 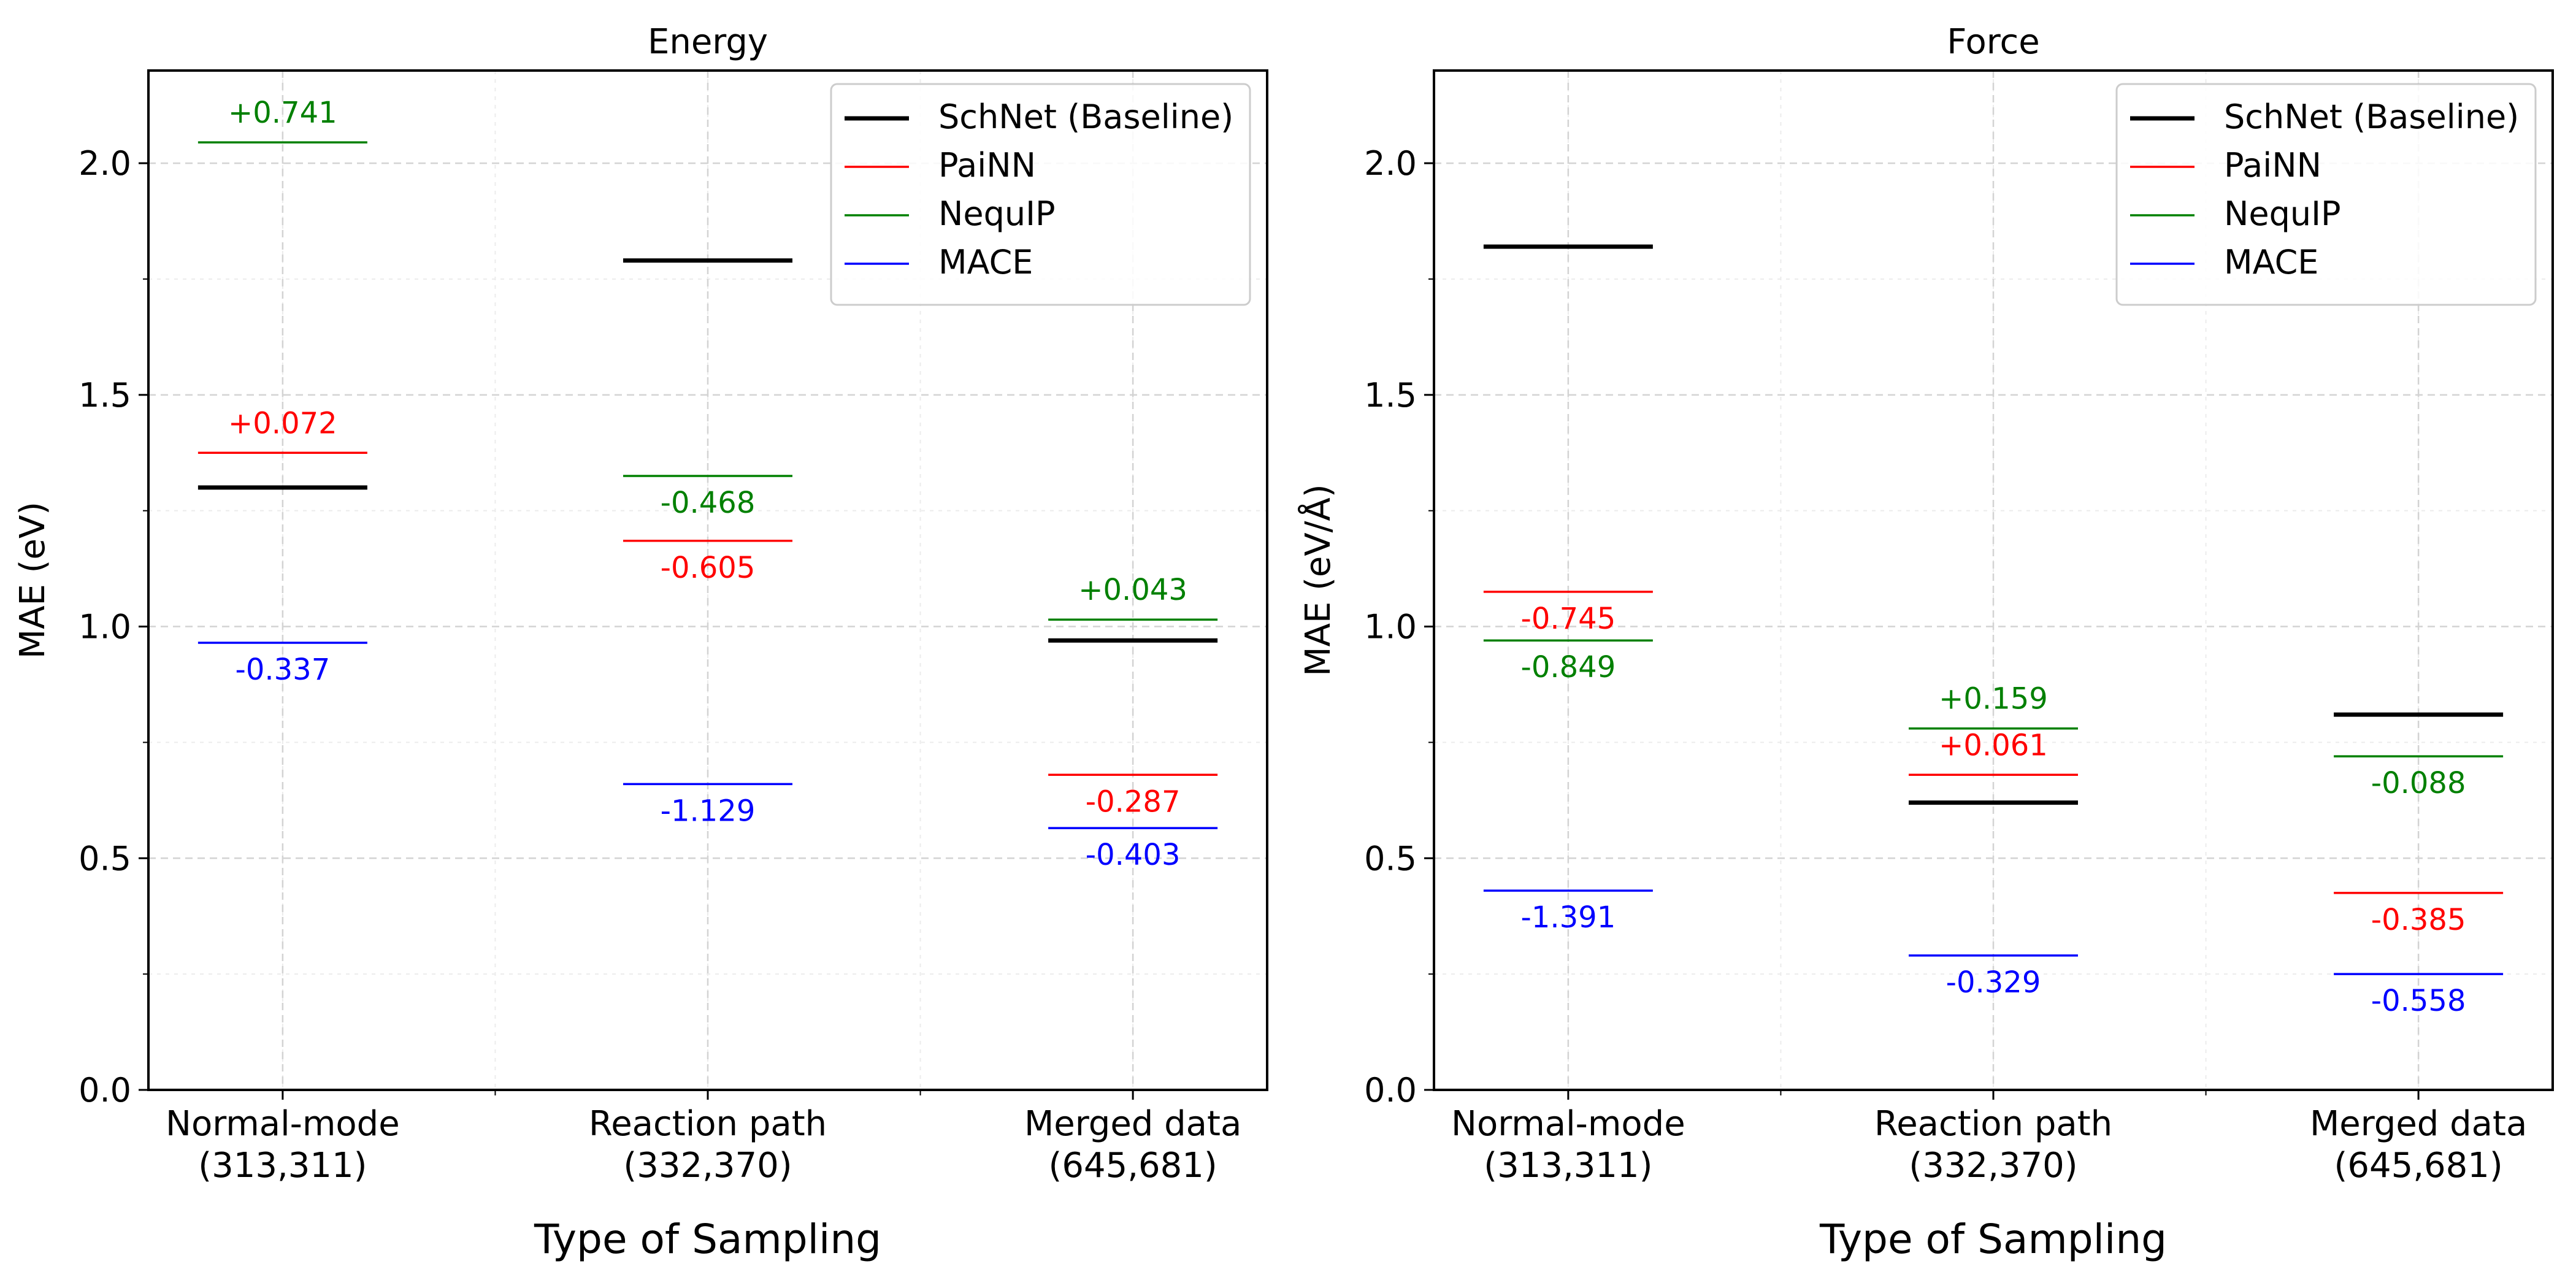 What do you see at coordinates (1133, 801) in the screenshot?
I see `data-label-painn: -0.287` at bounding box center [1133, 801].